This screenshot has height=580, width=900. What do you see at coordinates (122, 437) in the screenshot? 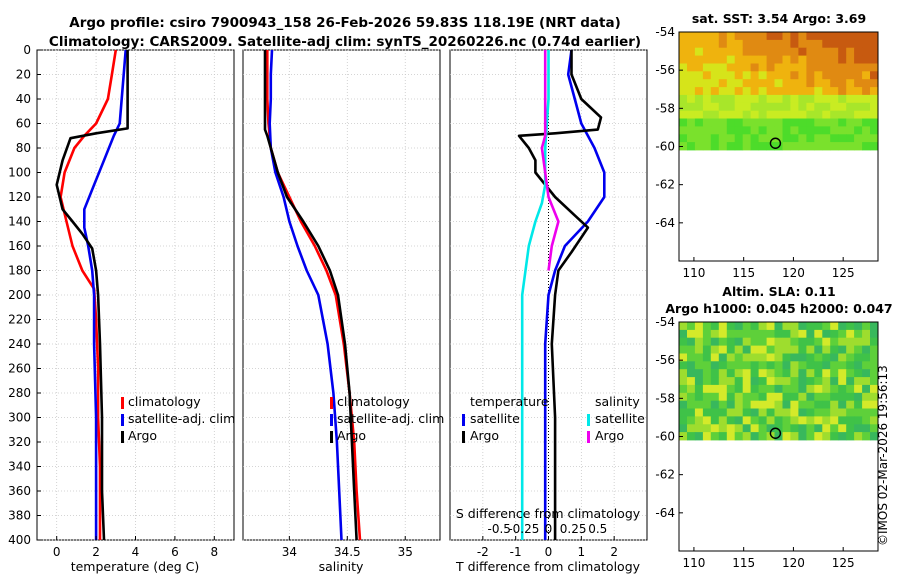
I see `legend-argo-swatch` at bounding box center [122, 437].